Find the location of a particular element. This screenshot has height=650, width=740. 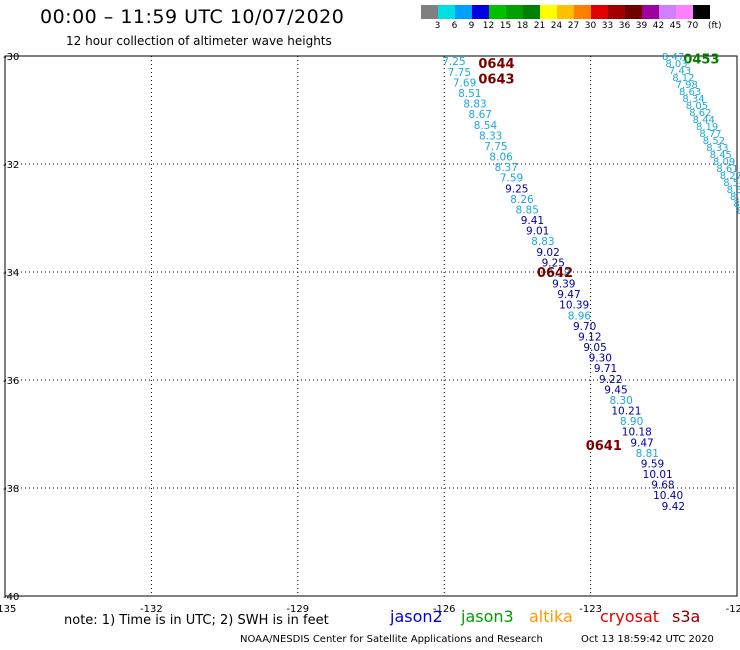

legend-label: 27 is located at coordinates (573, 26).